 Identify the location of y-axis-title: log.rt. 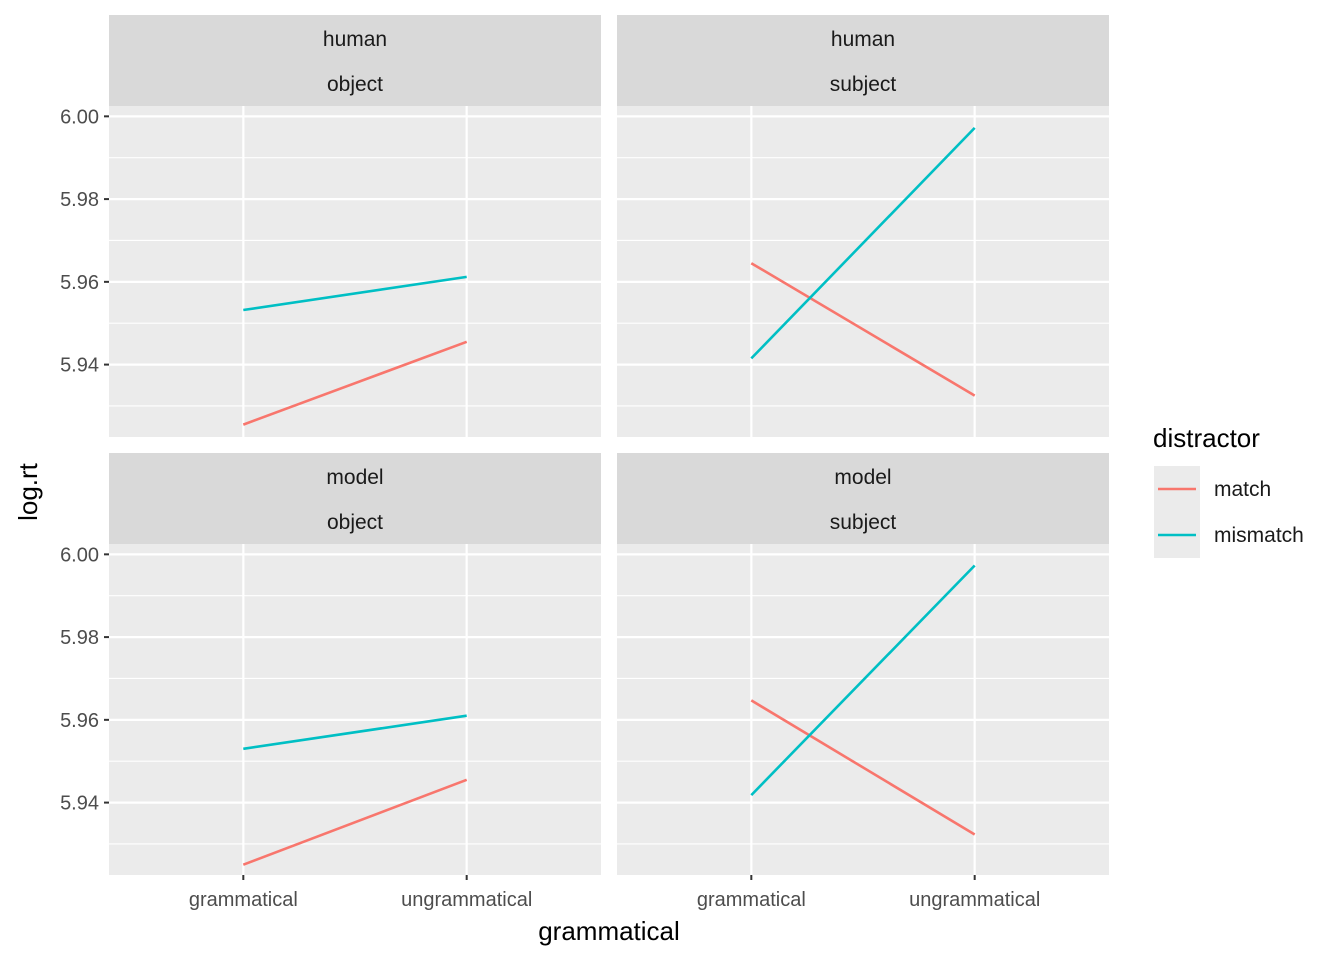
(28, 491).